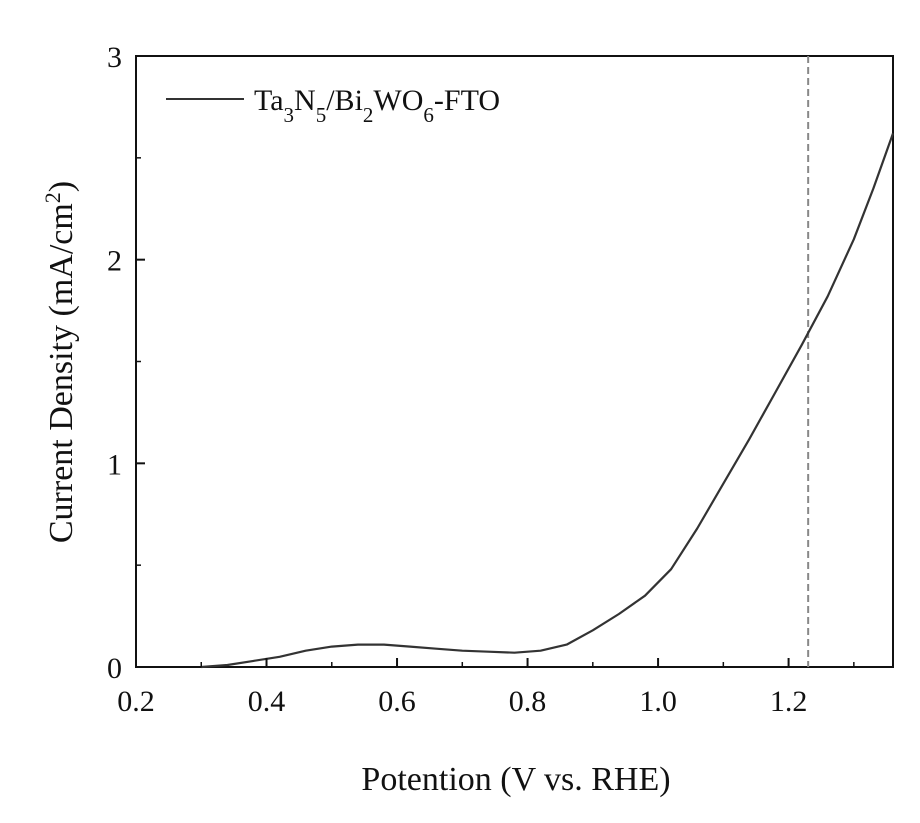  I want to click on y-axis-title-base: Current Density (mA/cm, so click(61, 373).